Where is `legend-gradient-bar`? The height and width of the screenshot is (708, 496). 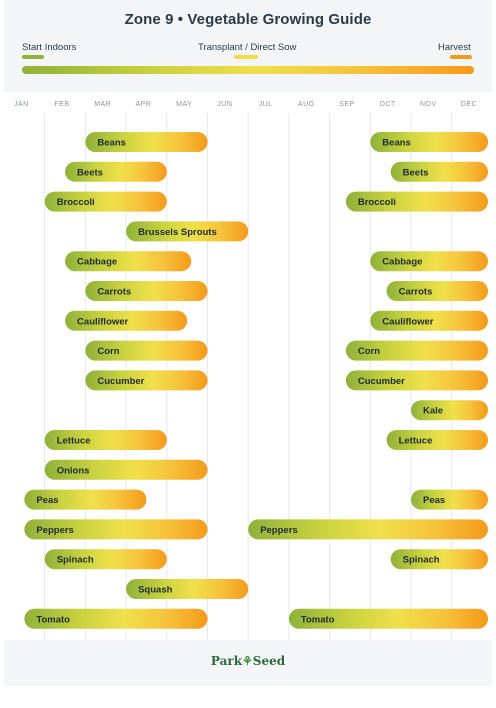
legend-gradient-bar is located at coordinates (248, 70).